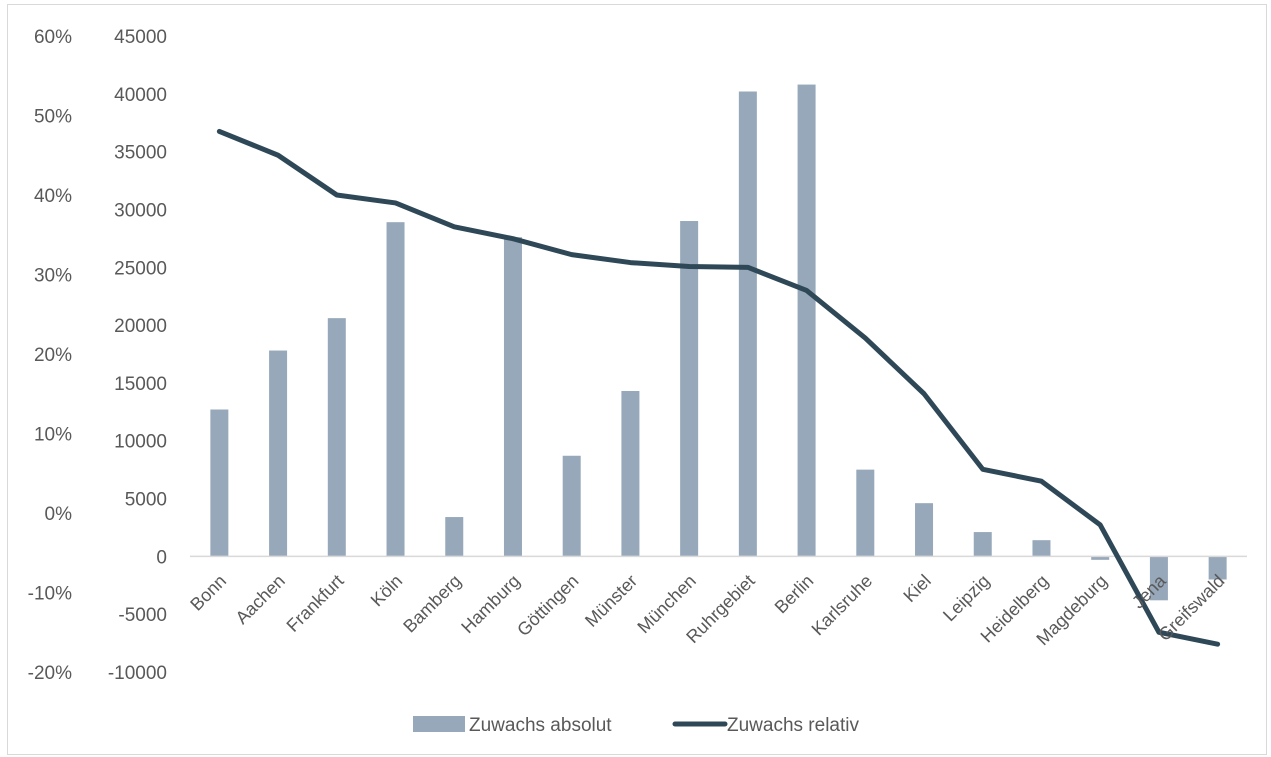 This screenshot has height=757, width=1271. I want to click on bar-bamberg, so click(454, 537).